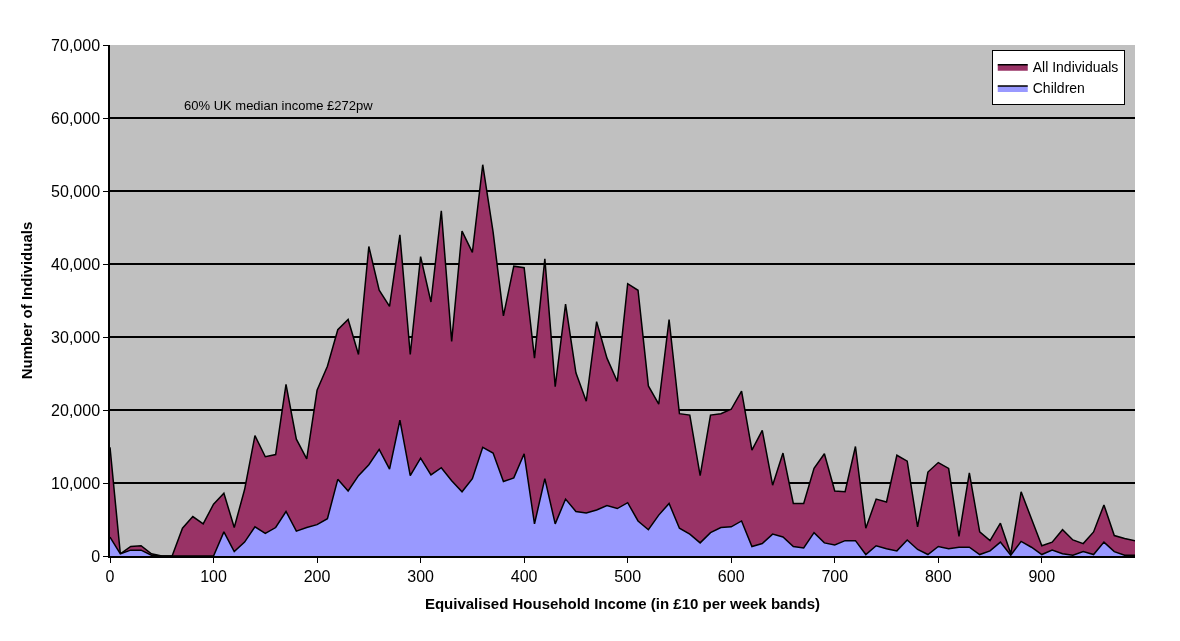 This screenshot has height=641, width=1180. Describe the element at coordinates (524, 576) in the screenshot. I see `x-tick-label: 400` at that location.